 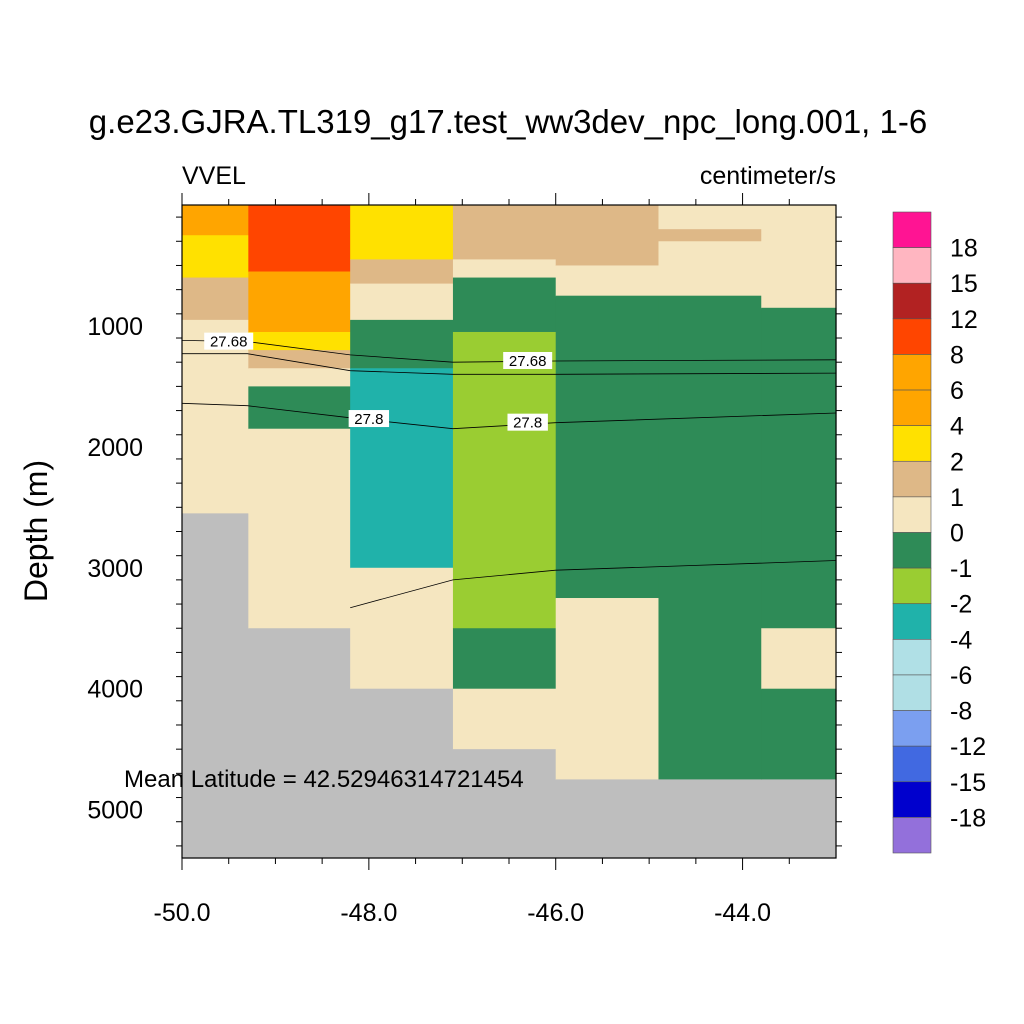 I want to click on colorbar-label: -18, so click(x=968, y=818).